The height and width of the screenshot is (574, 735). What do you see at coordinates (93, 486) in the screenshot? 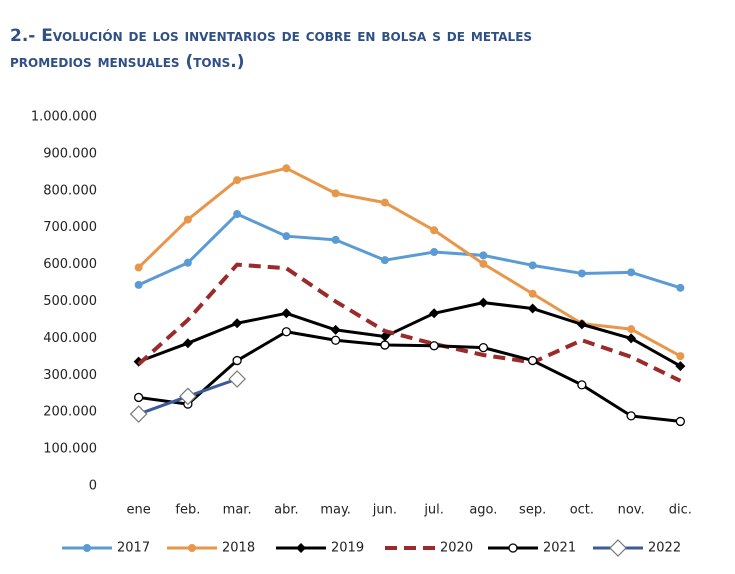
I see `y-tick-label: 0` at bounding box center [93, 486].